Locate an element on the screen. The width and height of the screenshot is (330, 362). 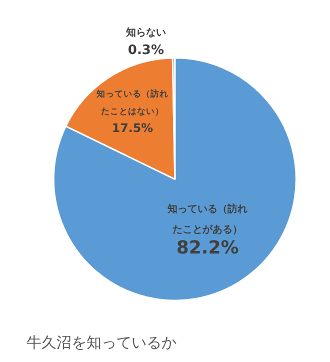
slice-label: 知らない is located at coordinates (145, 32).